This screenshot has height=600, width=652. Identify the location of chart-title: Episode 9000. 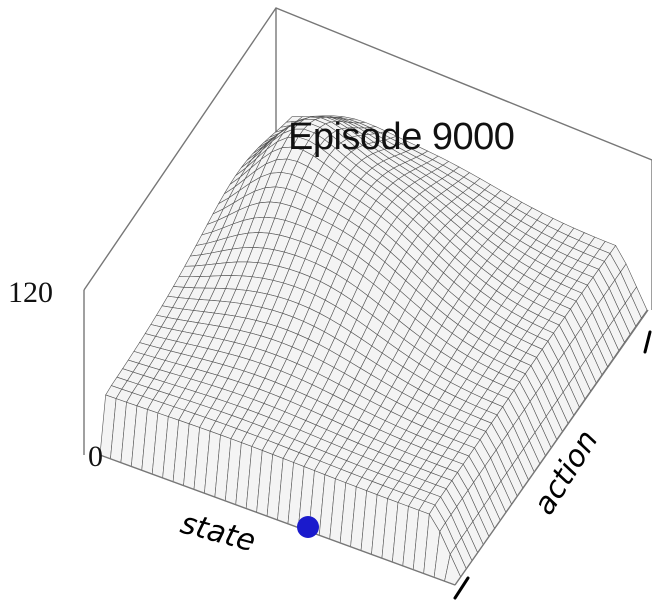
(401, 137).